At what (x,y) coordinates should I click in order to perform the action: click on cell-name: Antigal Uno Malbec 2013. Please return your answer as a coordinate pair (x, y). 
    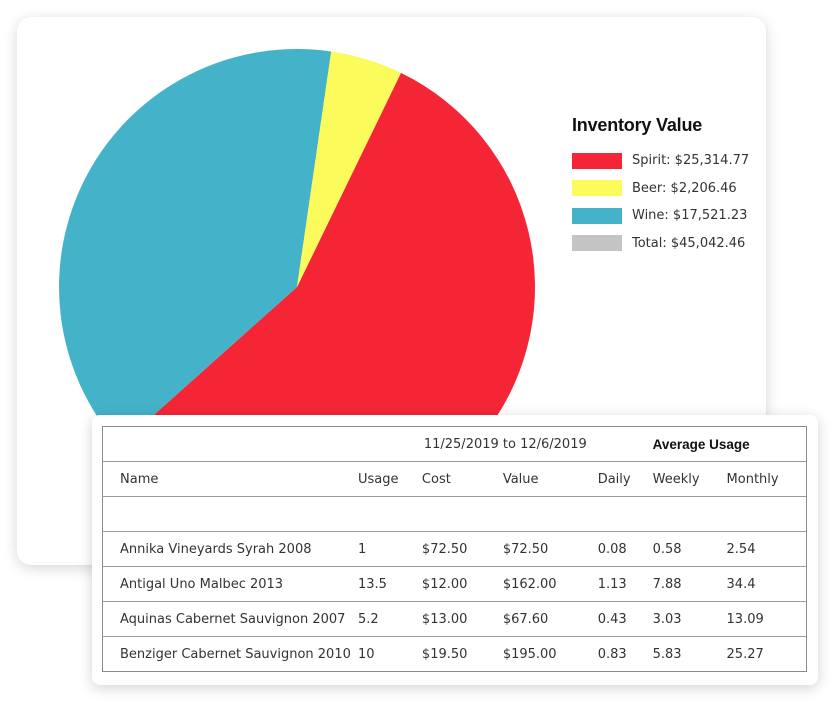
    Looking at the image, I should click on (230, 584).